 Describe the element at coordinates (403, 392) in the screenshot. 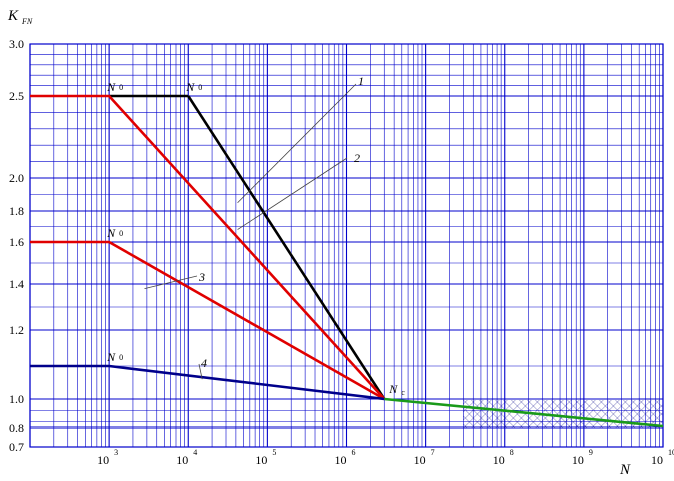

I see `annotation-N-sub: c` at that location.